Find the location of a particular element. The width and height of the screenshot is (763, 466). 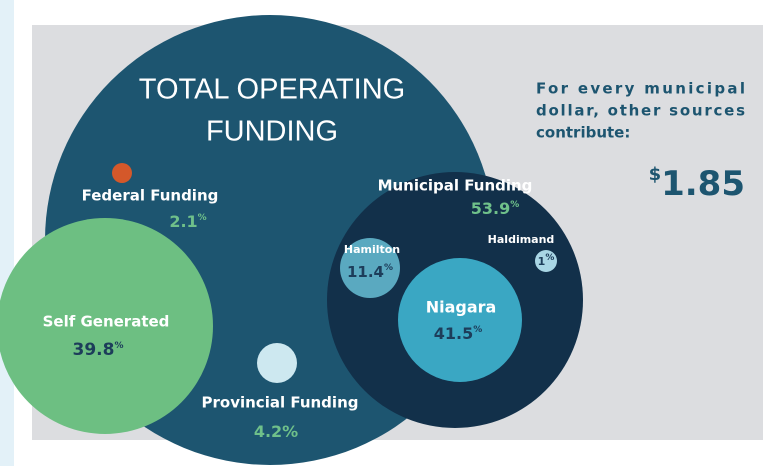

note: For every municipal is located at coordinates (640, 89).